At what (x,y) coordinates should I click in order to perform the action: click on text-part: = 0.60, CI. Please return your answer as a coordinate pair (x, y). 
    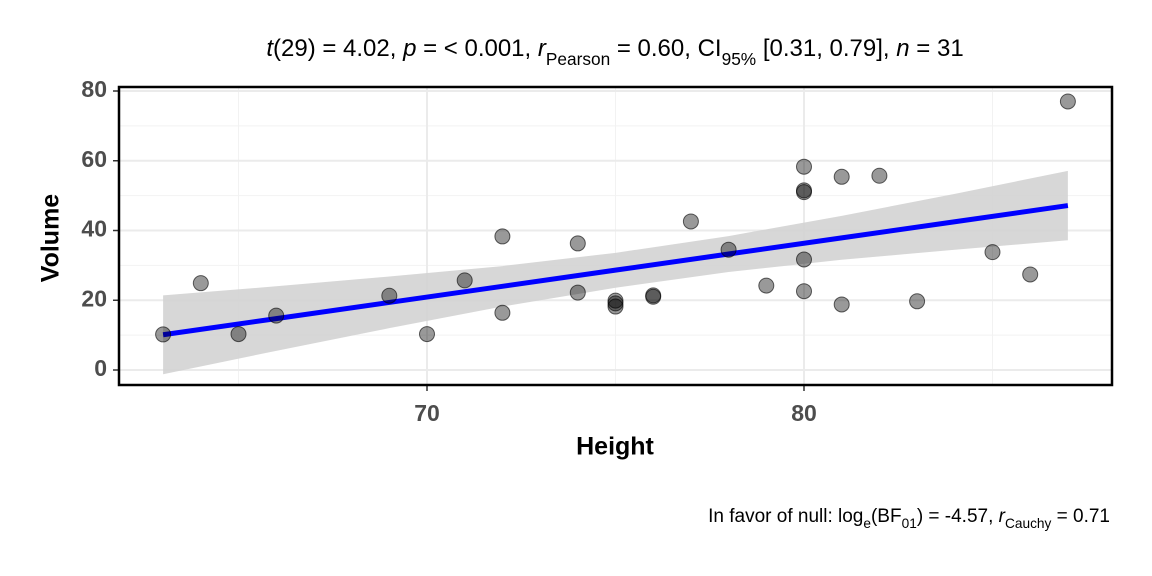
    Looking at the image, I should click on (665, 48).